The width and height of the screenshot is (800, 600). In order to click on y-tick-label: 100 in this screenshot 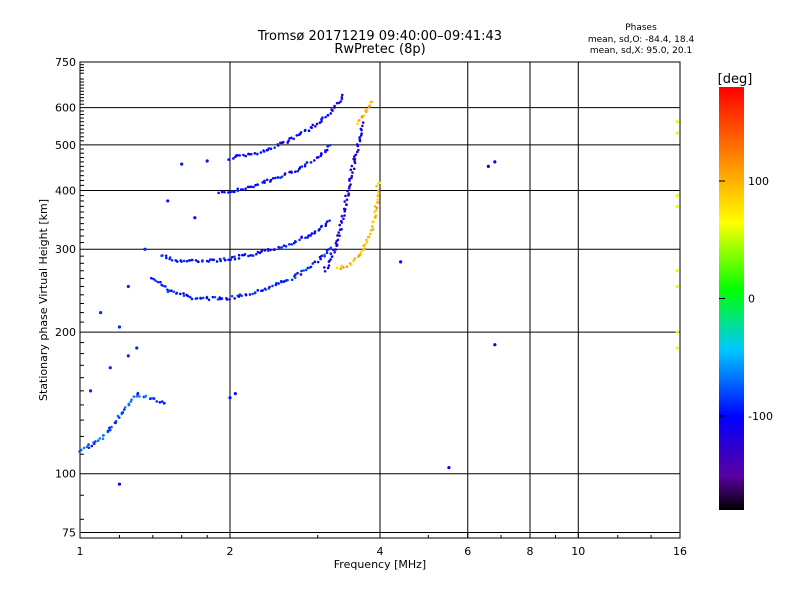, I will do `click(65, 474)`.